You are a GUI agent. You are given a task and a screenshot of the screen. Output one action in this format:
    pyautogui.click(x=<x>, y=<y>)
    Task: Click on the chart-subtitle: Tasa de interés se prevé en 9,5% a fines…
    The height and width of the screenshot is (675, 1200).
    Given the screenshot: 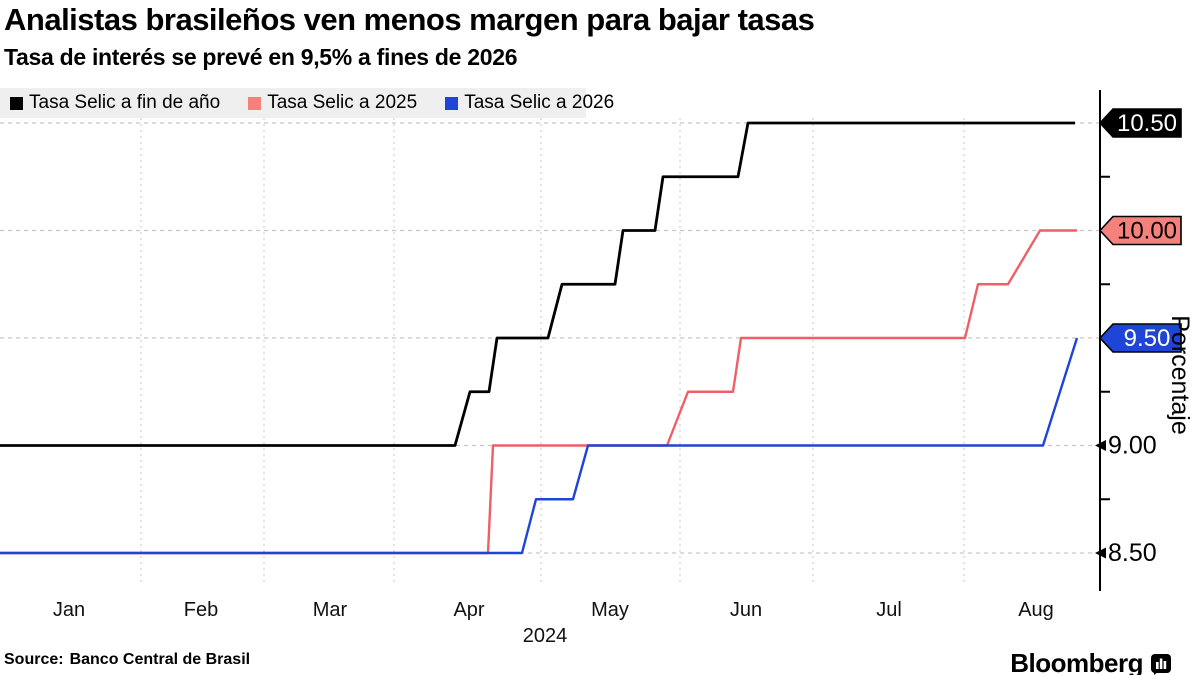 What is the action you would take?
    pyautogui.click(x=261, y=57)
    